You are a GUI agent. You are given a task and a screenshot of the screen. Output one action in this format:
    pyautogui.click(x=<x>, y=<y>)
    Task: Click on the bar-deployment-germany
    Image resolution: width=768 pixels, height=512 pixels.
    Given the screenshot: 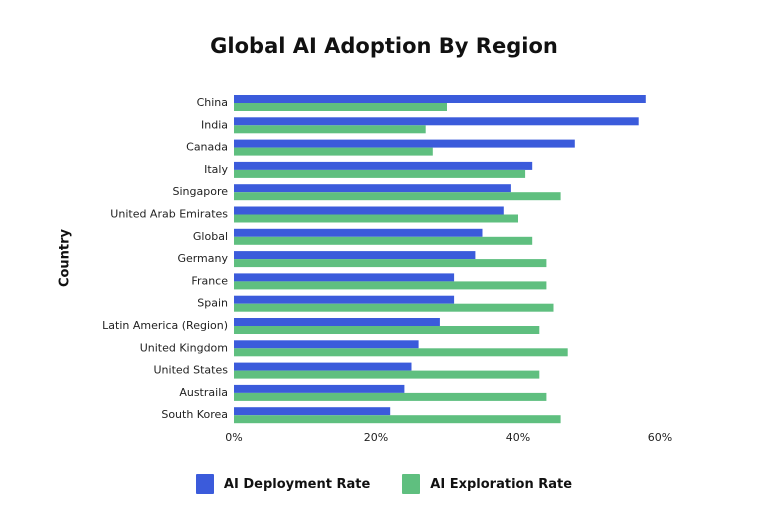 What is the action you would take?
    pyautogui.click(x=355, y=255)
    